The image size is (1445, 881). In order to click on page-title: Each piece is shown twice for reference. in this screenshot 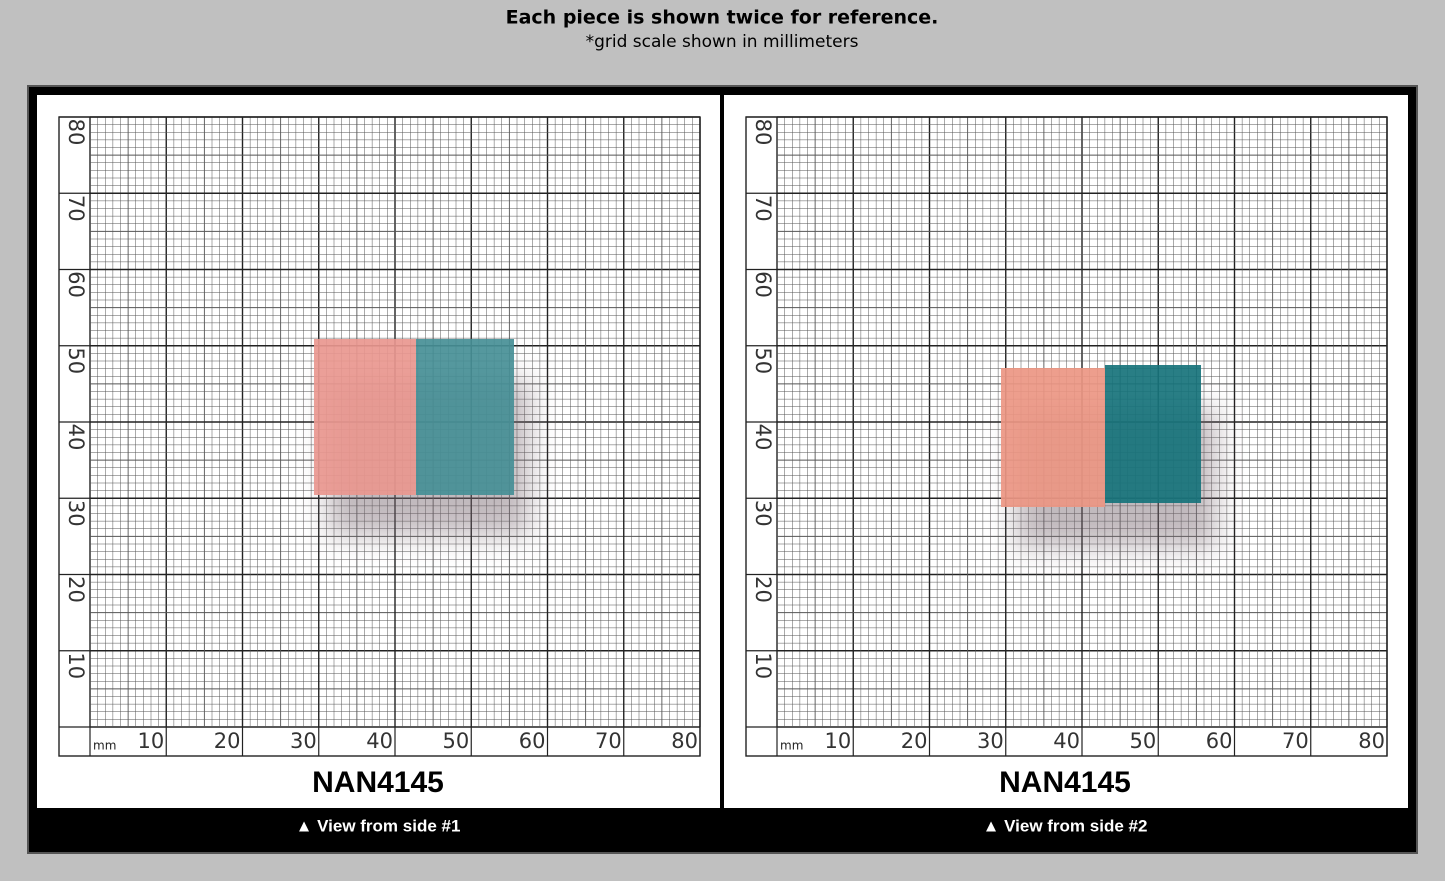, I will do `click(722, 18)`.